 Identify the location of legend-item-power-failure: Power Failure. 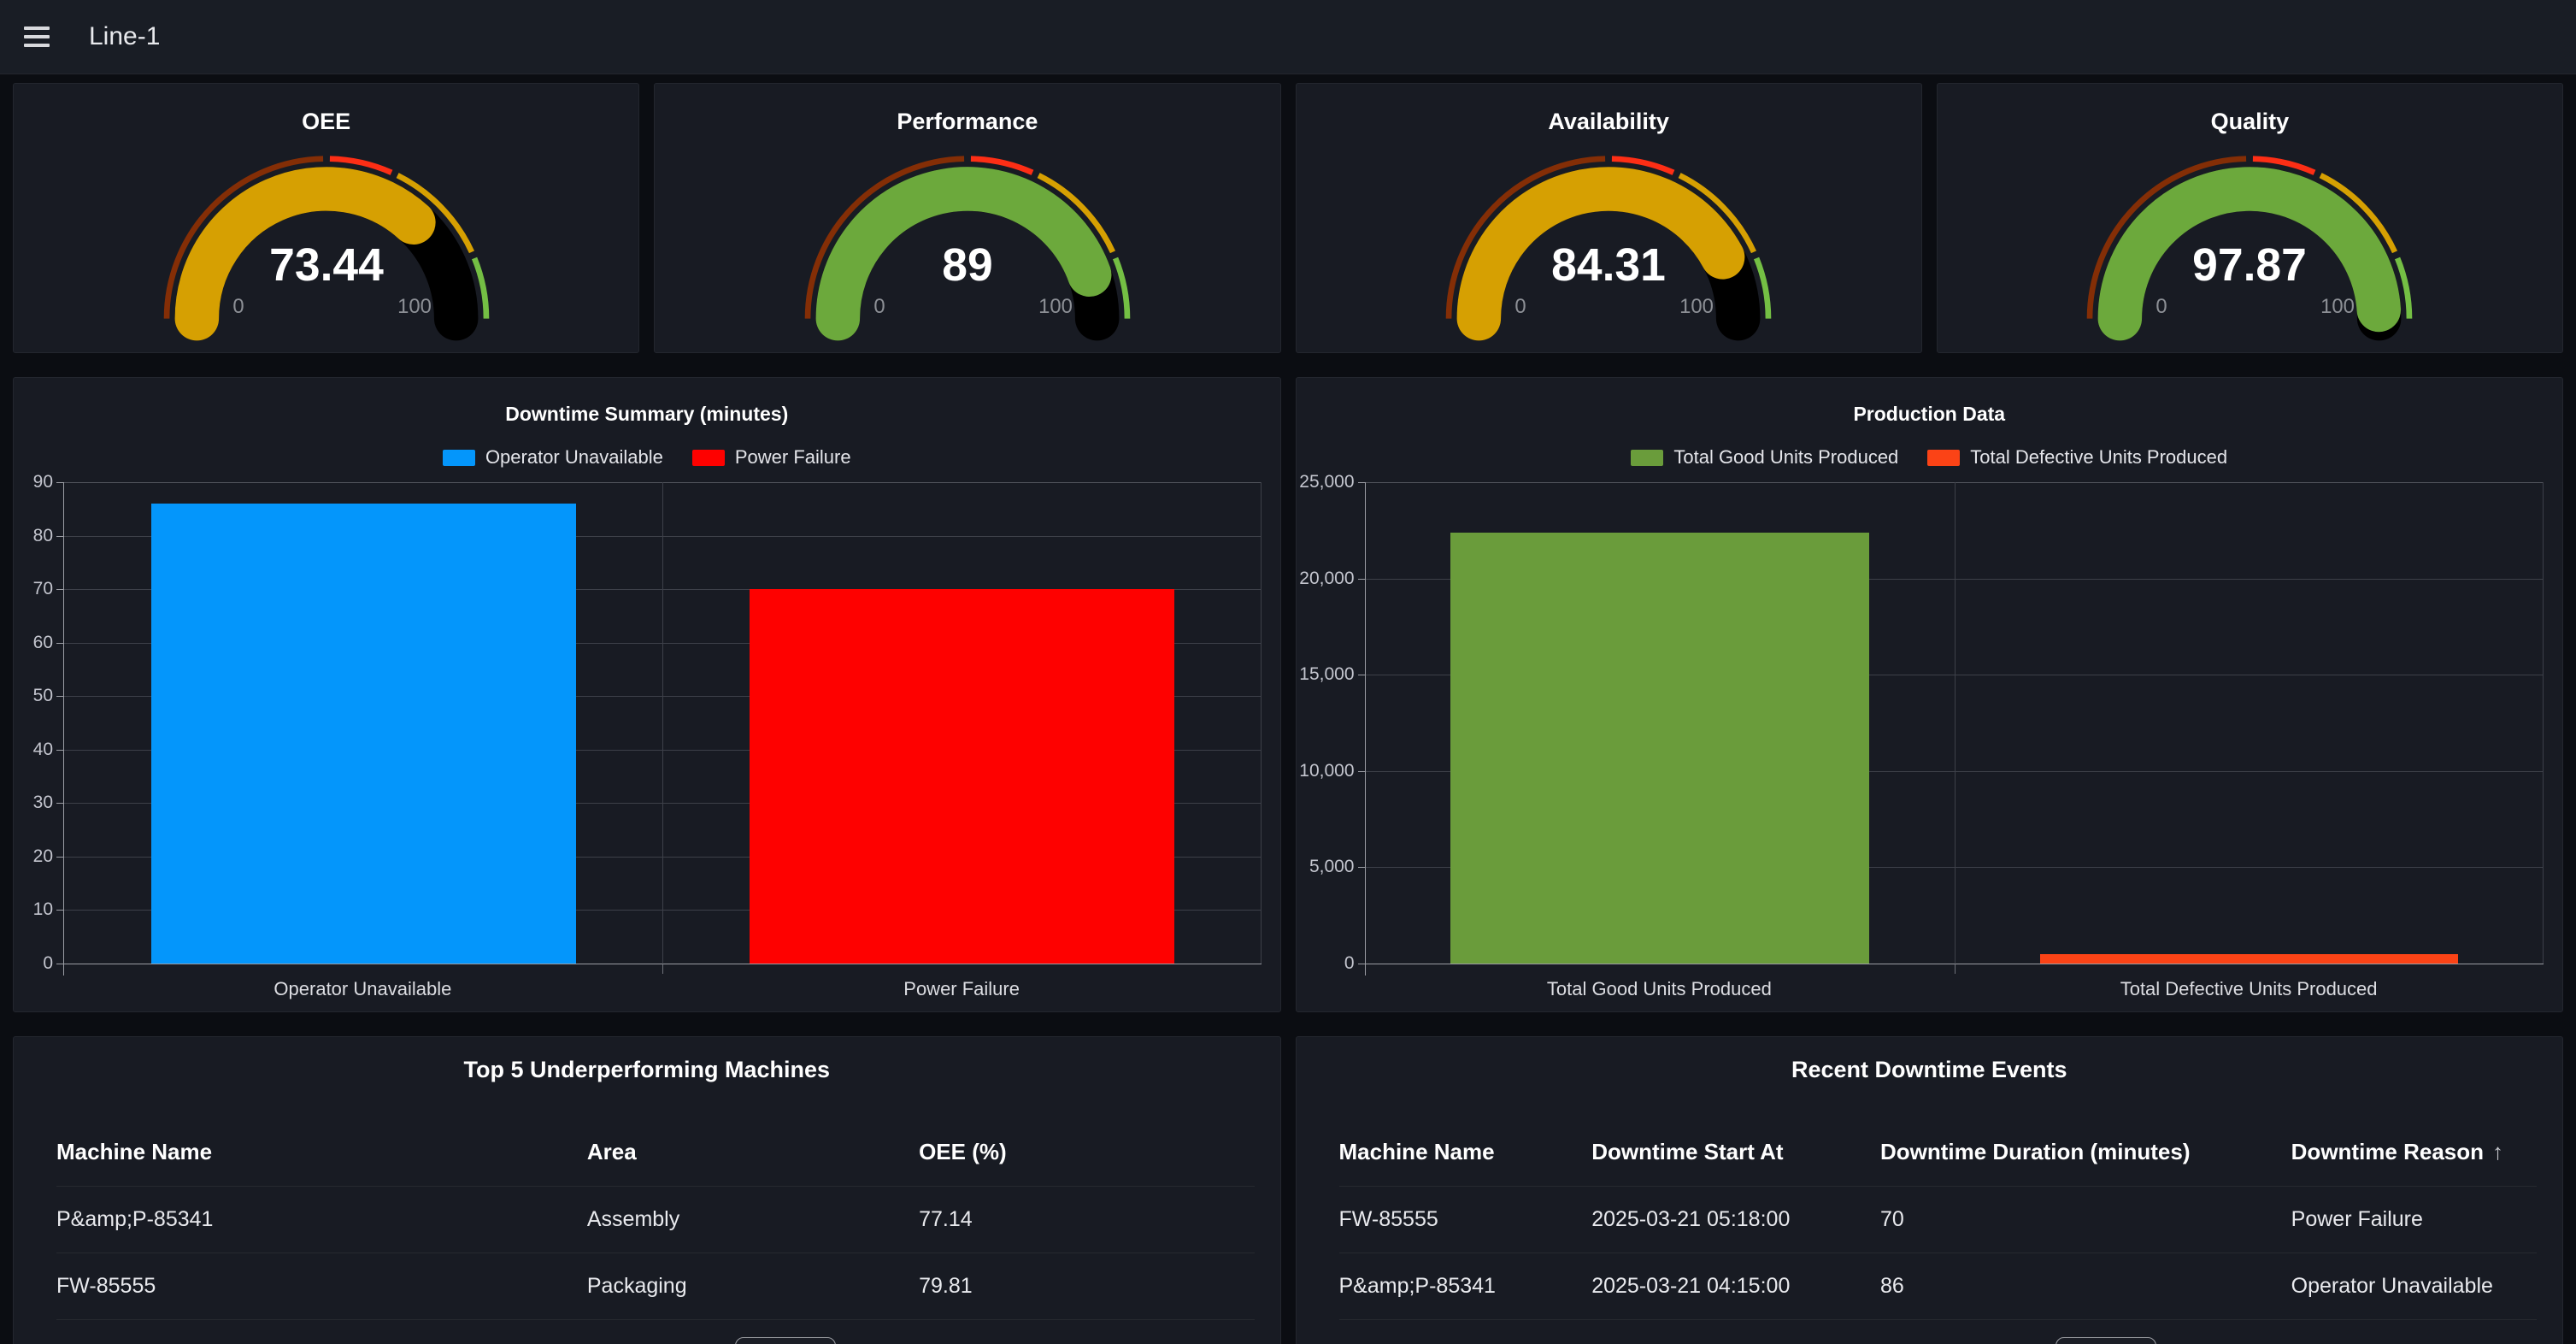
(771, 458).